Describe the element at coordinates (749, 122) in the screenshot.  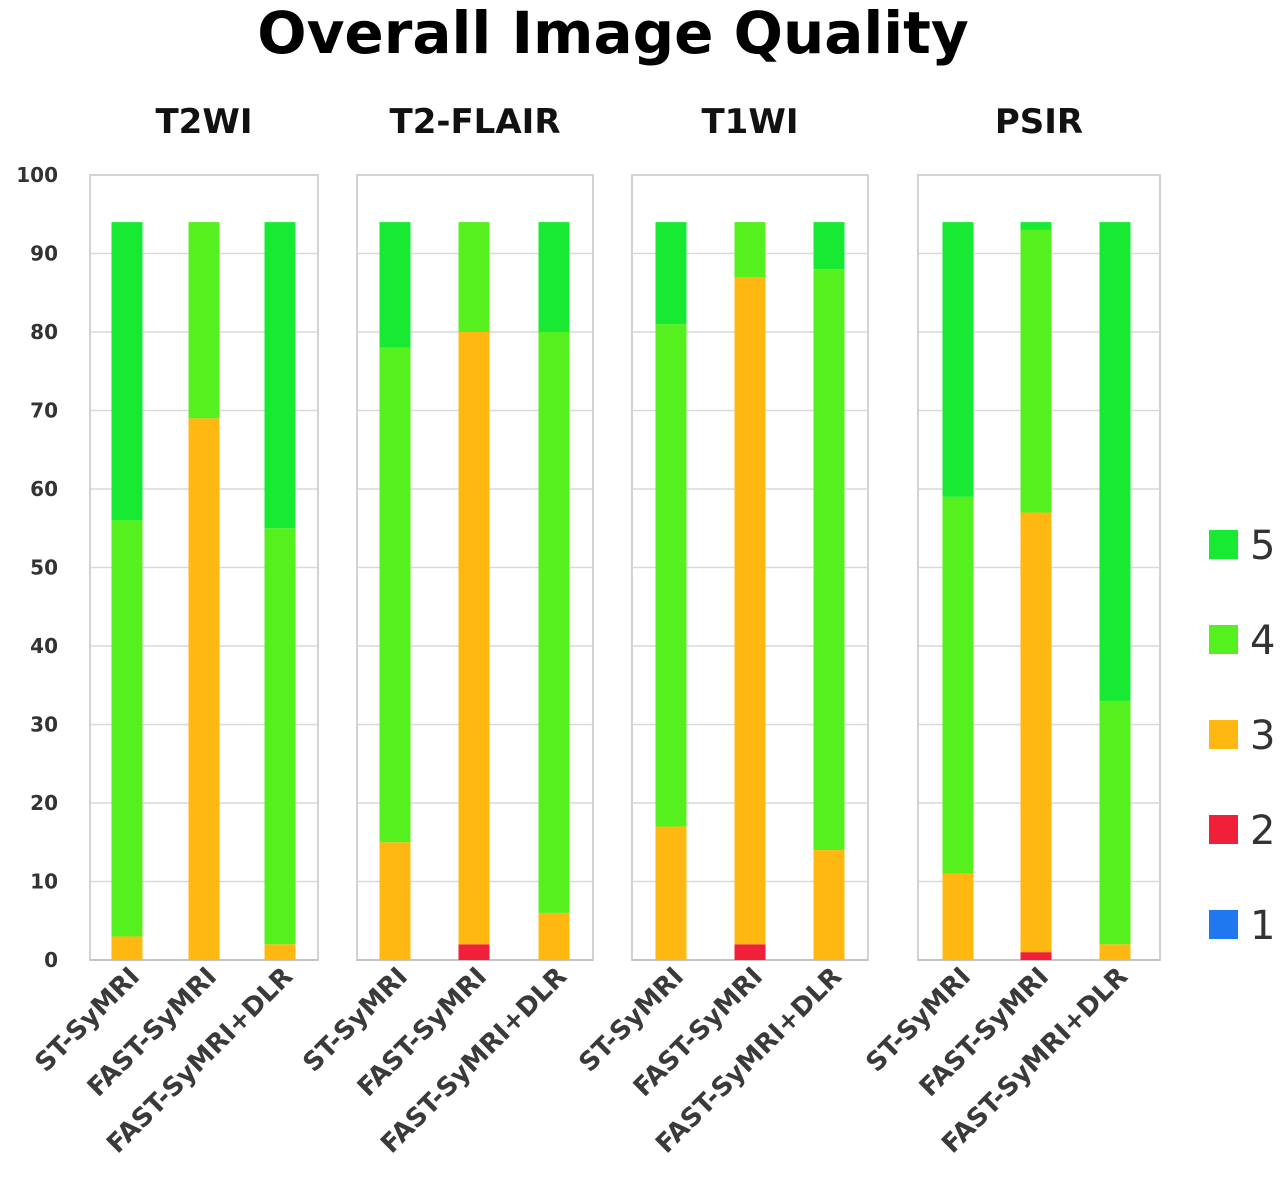
I see `panel-title: T1WI` at that location.